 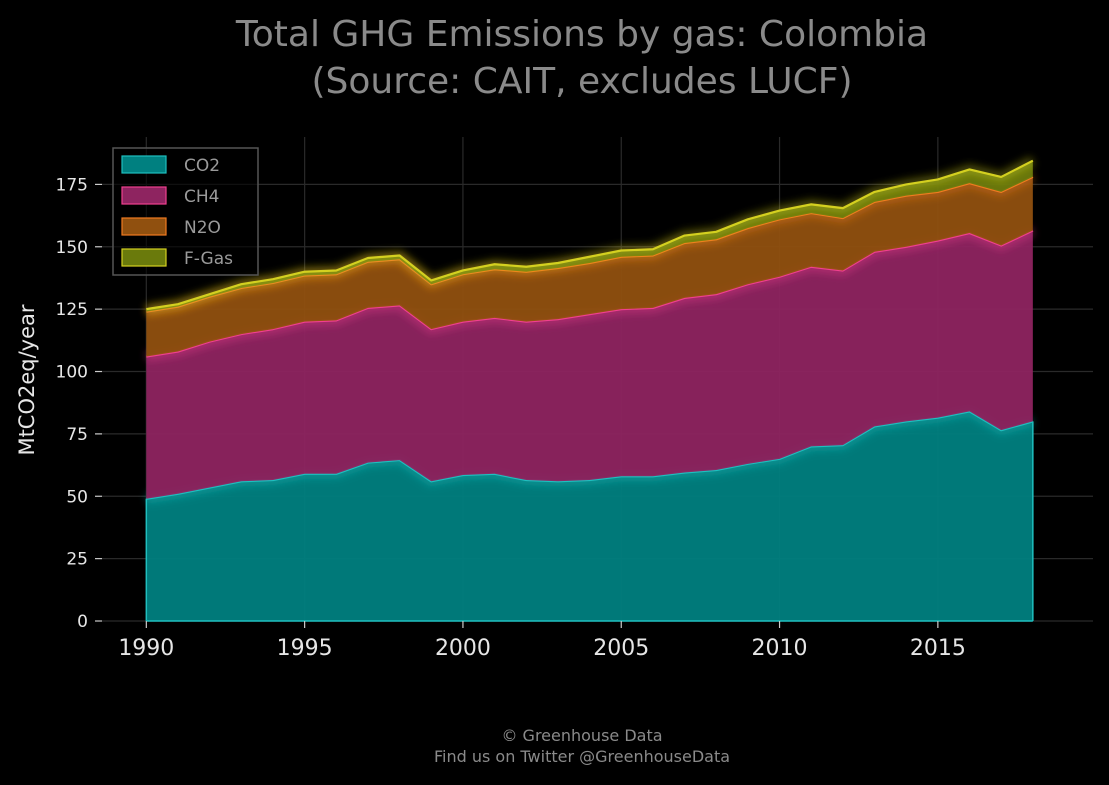 What do you see at coordinates (305, 648) in the screenshot?
I see `x-tick-label: 1995` at bounding box center [305, 648].